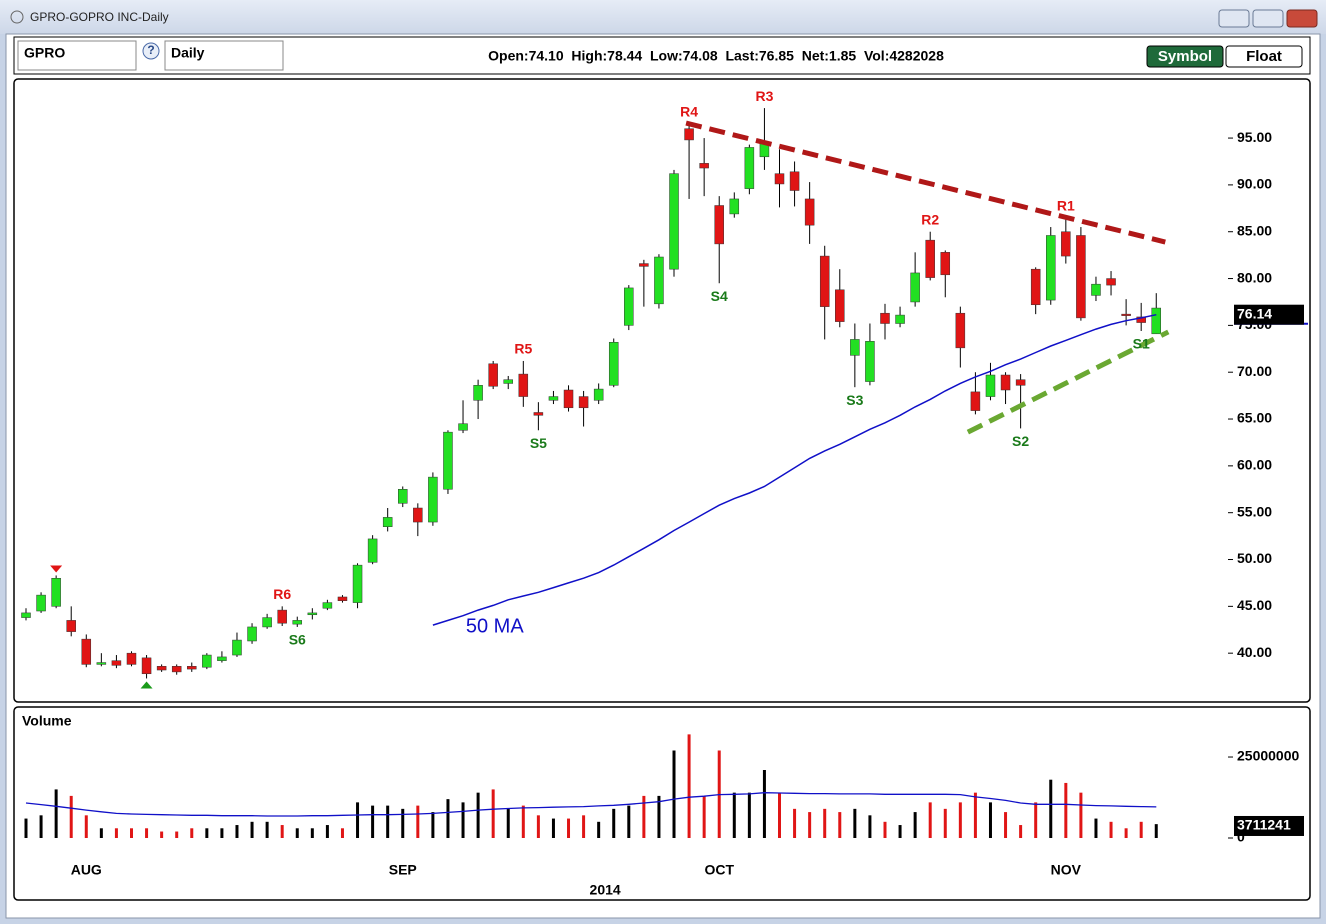 This screenshot has height=924, width=1326. I want to click on help-text: ?, so click(150, 50).